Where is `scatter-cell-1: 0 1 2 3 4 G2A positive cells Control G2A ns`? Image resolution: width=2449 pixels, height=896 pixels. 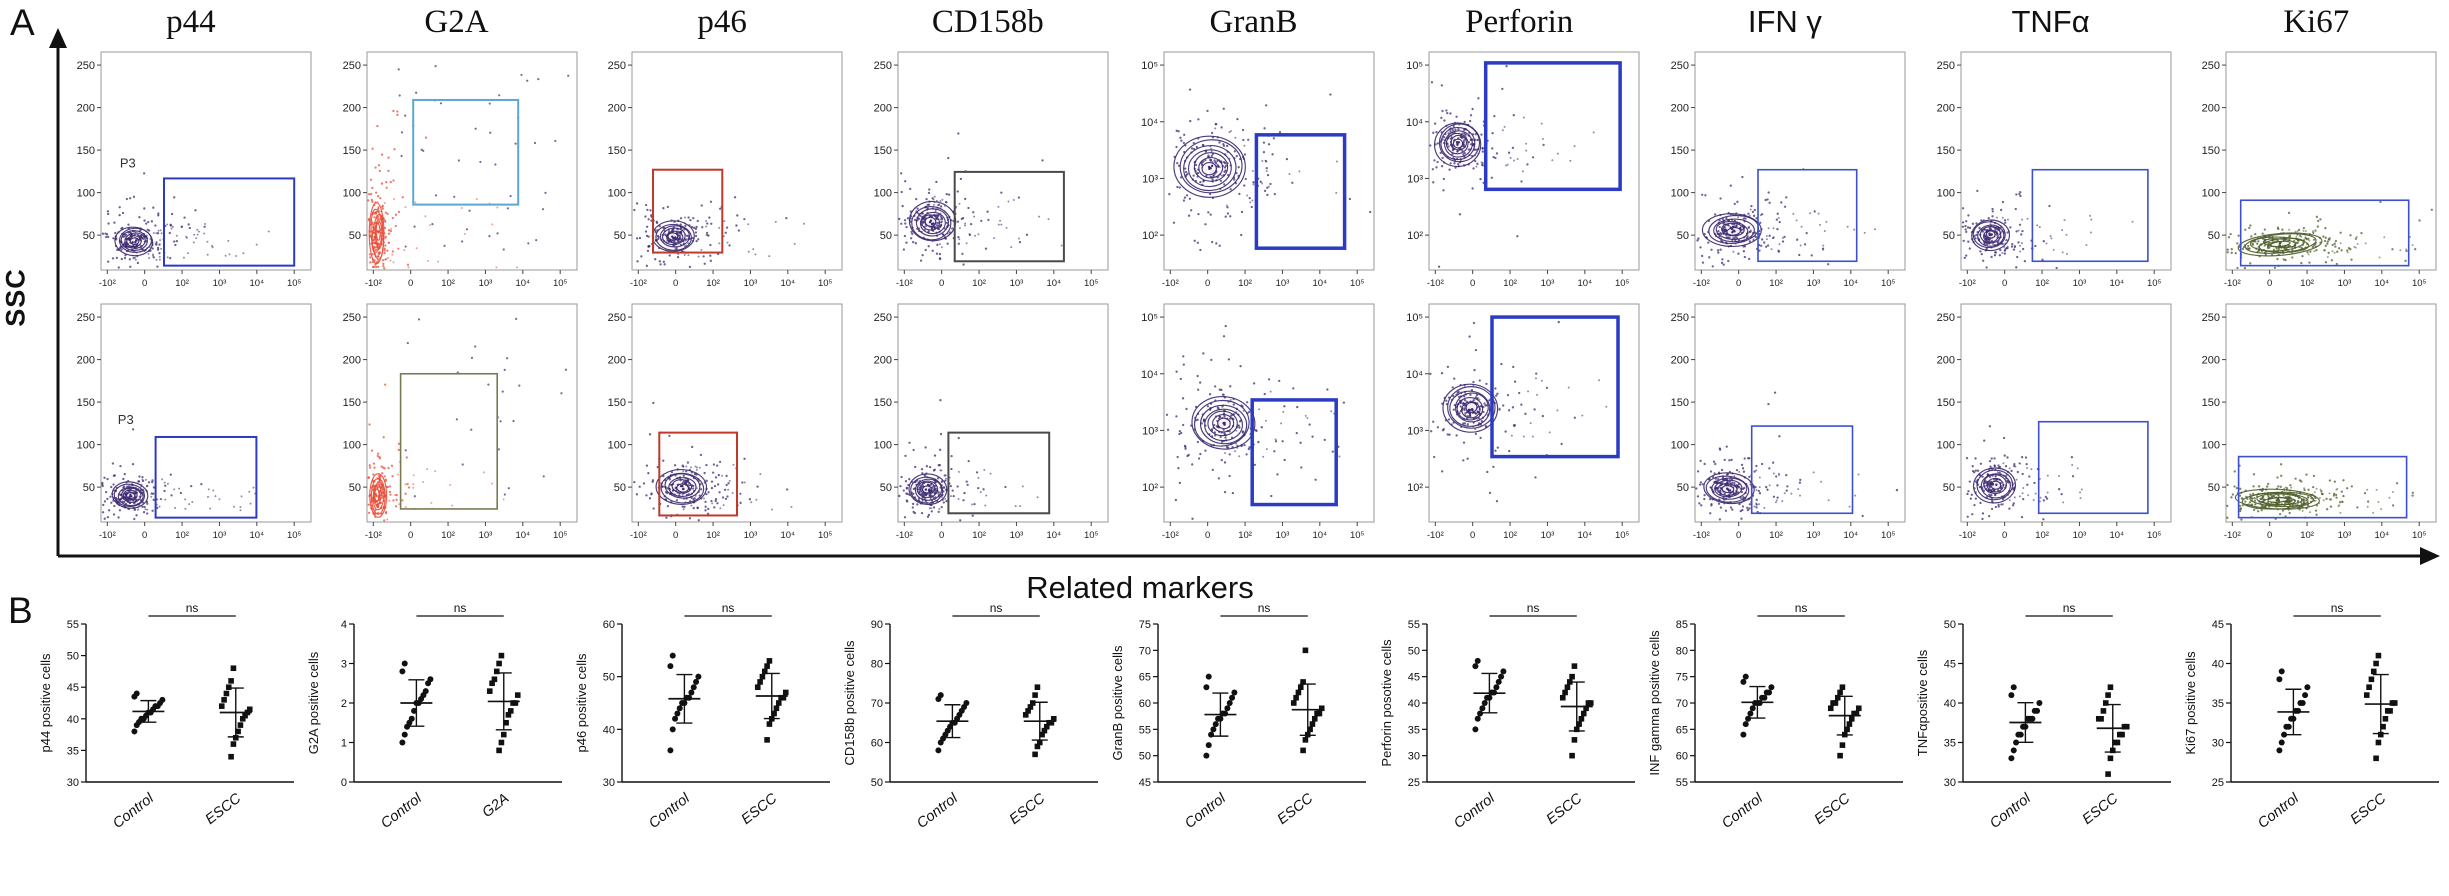 scatter-cell-1: 0 1 2 3 4 G2A positive cells Control G2A ns is located at coordinates (438, 734).